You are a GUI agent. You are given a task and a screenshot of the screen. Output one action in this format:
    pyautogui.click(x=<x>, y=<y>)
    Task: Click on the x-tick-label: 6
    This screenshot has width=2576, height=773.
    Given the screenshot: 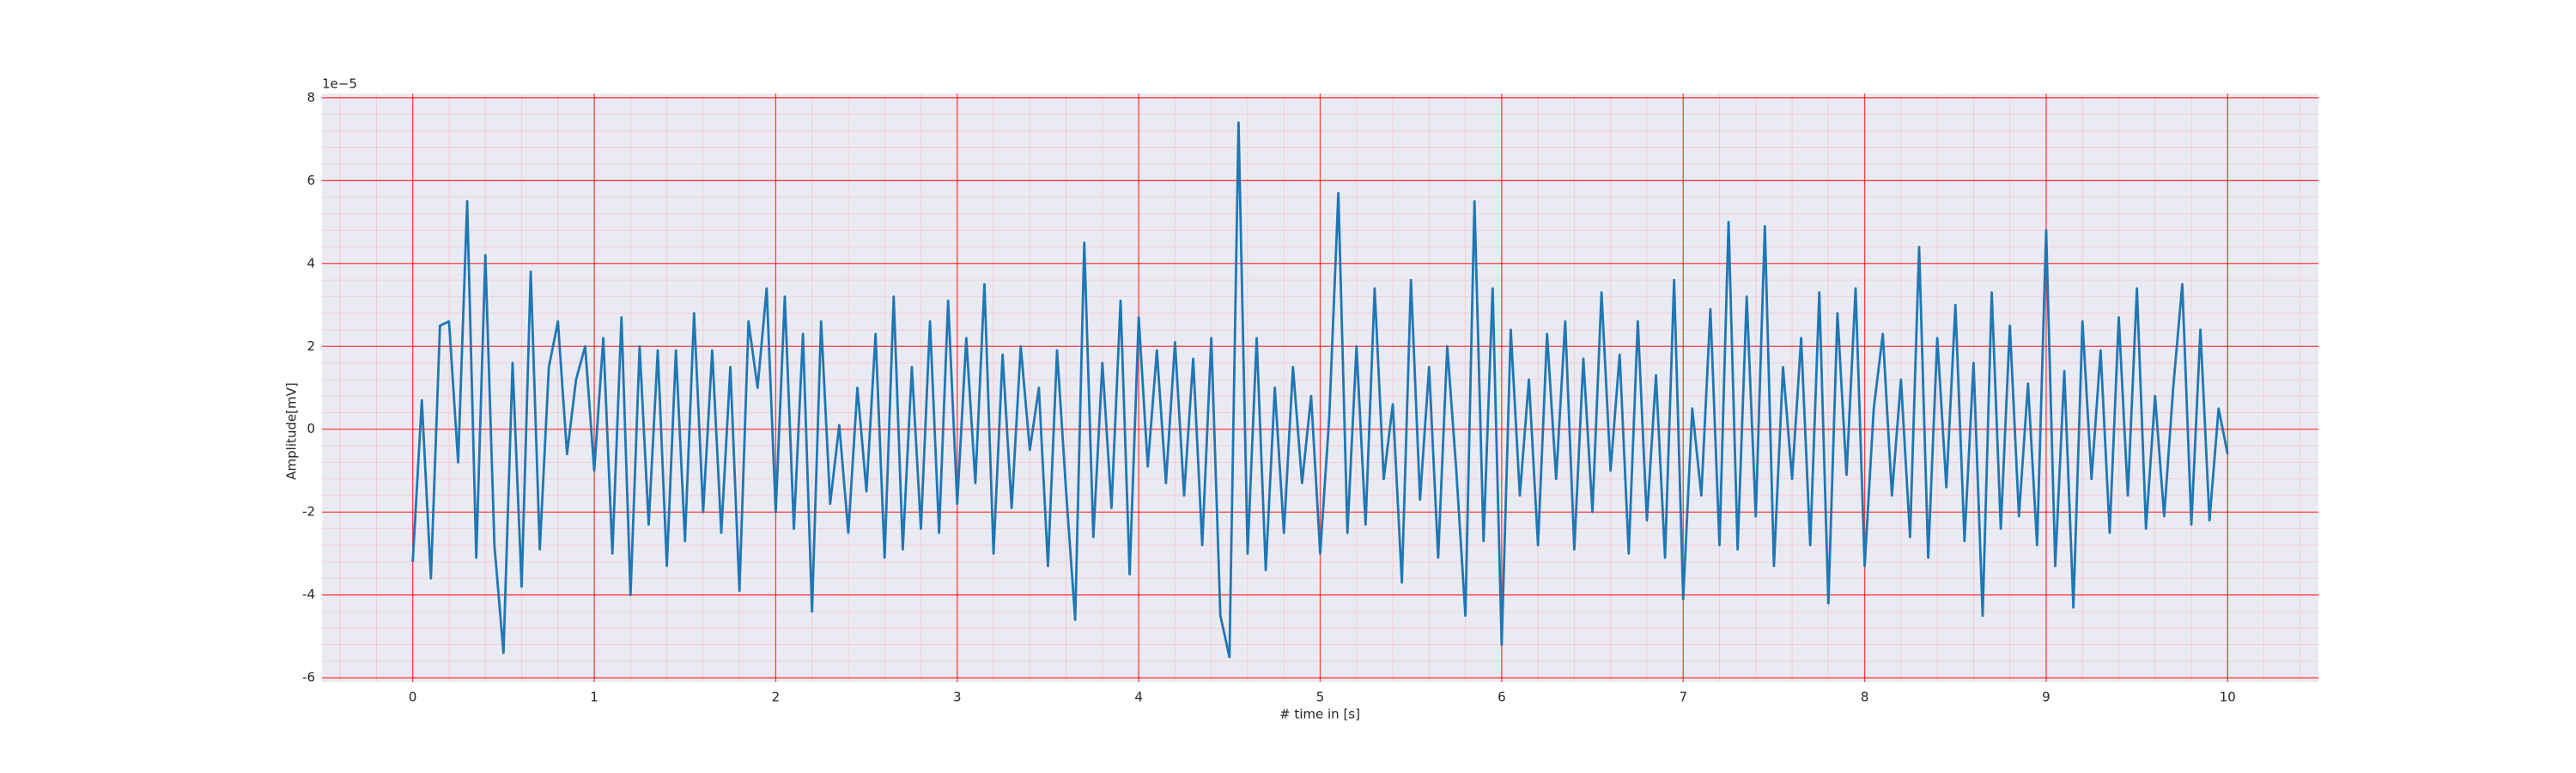 What is the action you would take?
    pyautogui.click(x=1502, y=697)
    